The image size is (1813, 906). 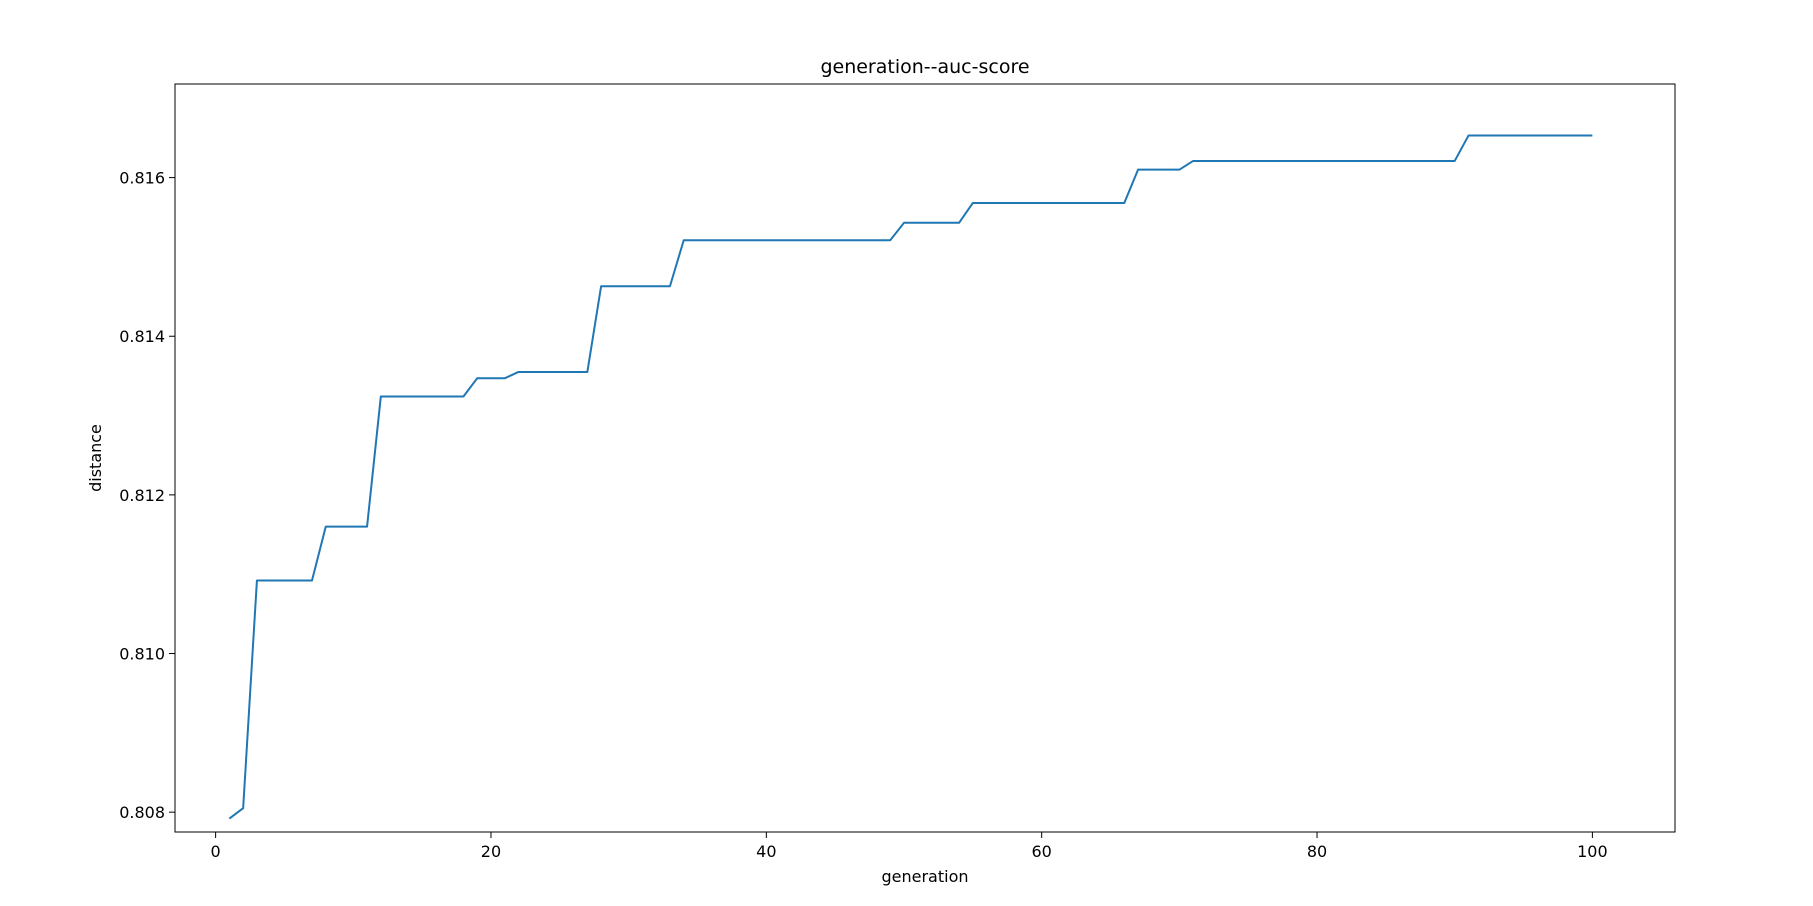 I want to click on x-tick-label: 40, so click(x=766, y=851).